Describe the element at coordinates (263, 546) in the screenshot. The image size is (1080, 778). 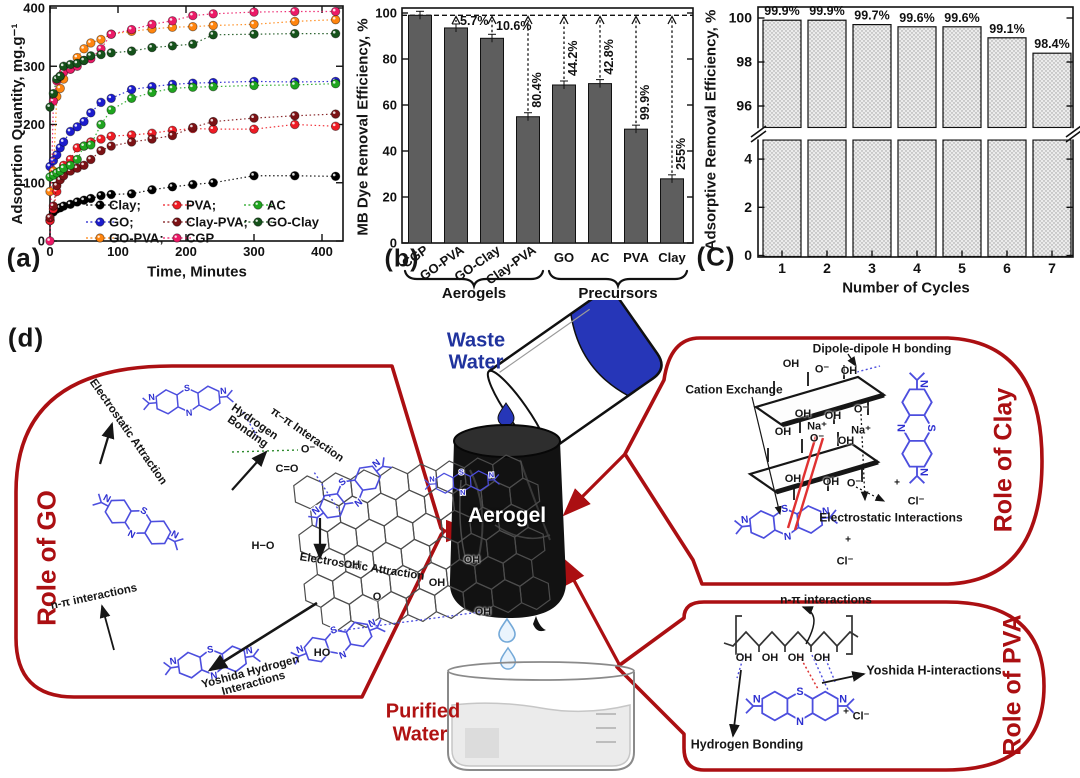
I see `go-group-ho-label: H−O` at that location.